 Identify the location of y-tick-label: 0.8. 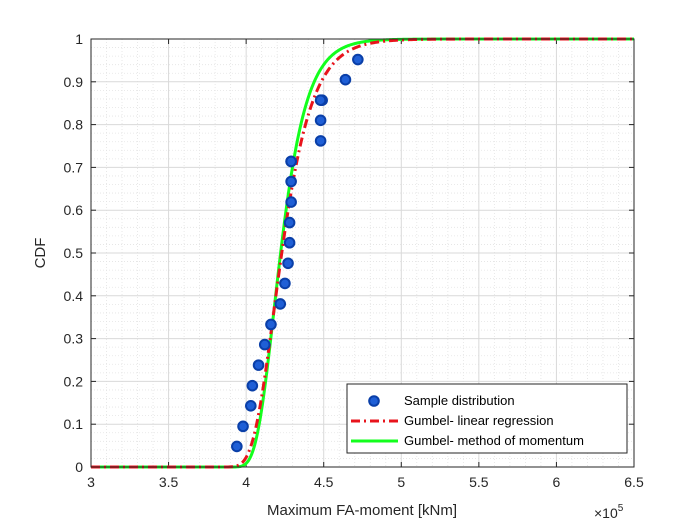
(74, 125).